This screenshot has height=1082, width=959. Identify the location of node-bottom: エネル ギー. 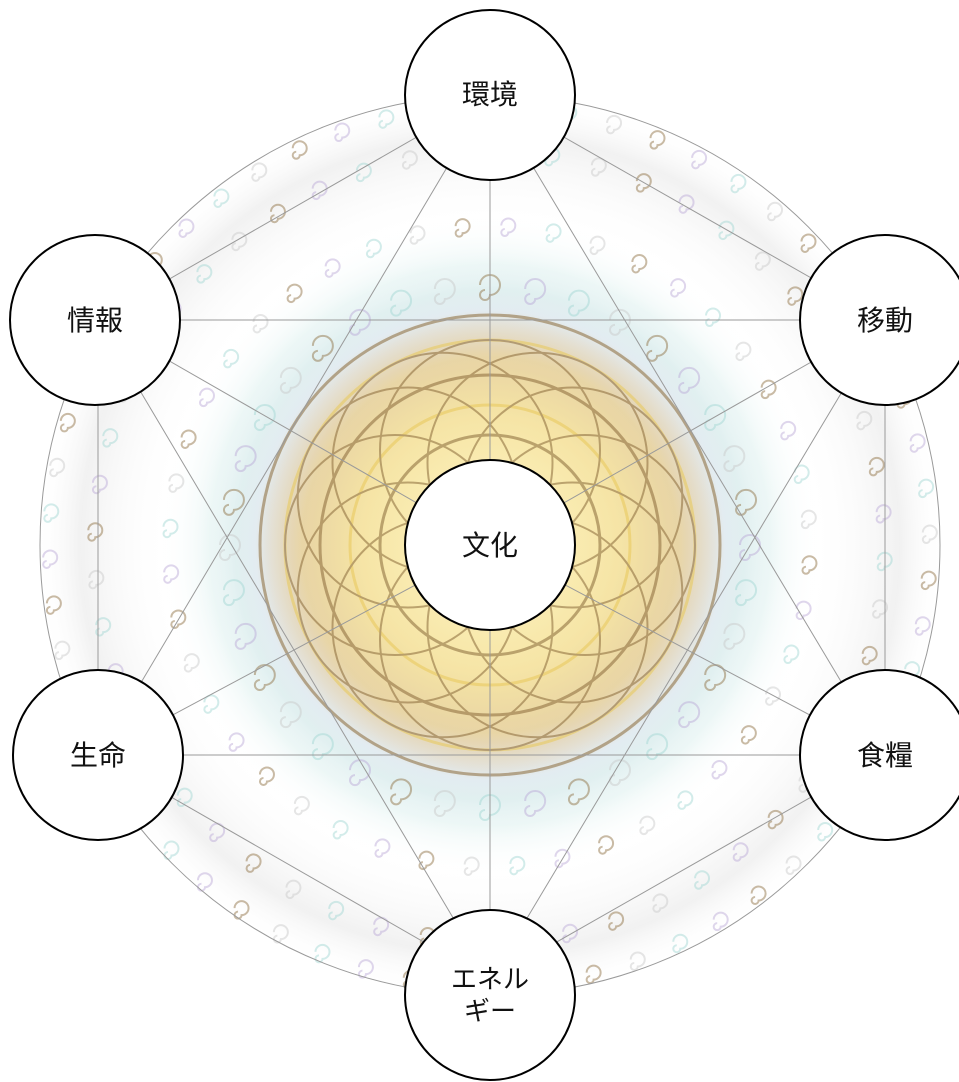
(490, 995).